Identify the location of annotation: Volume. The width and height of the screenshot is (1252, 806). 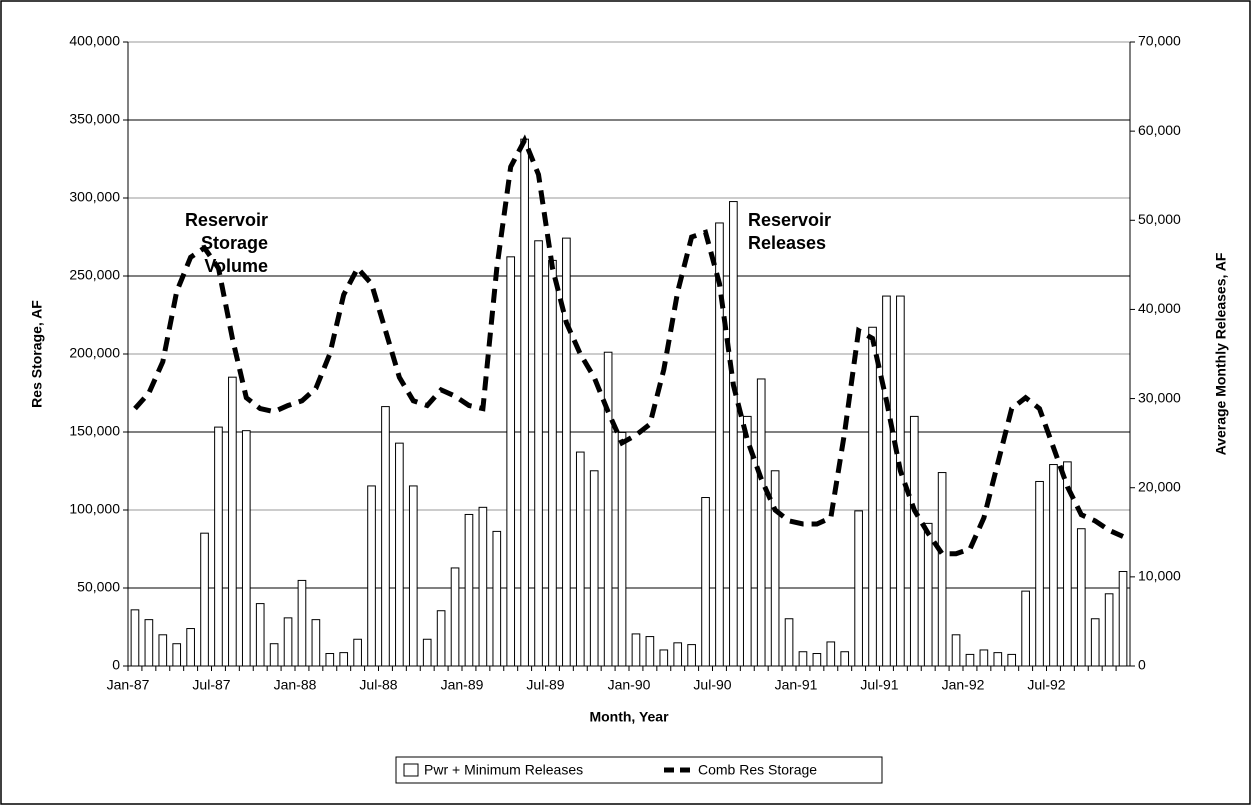
(236, 266).